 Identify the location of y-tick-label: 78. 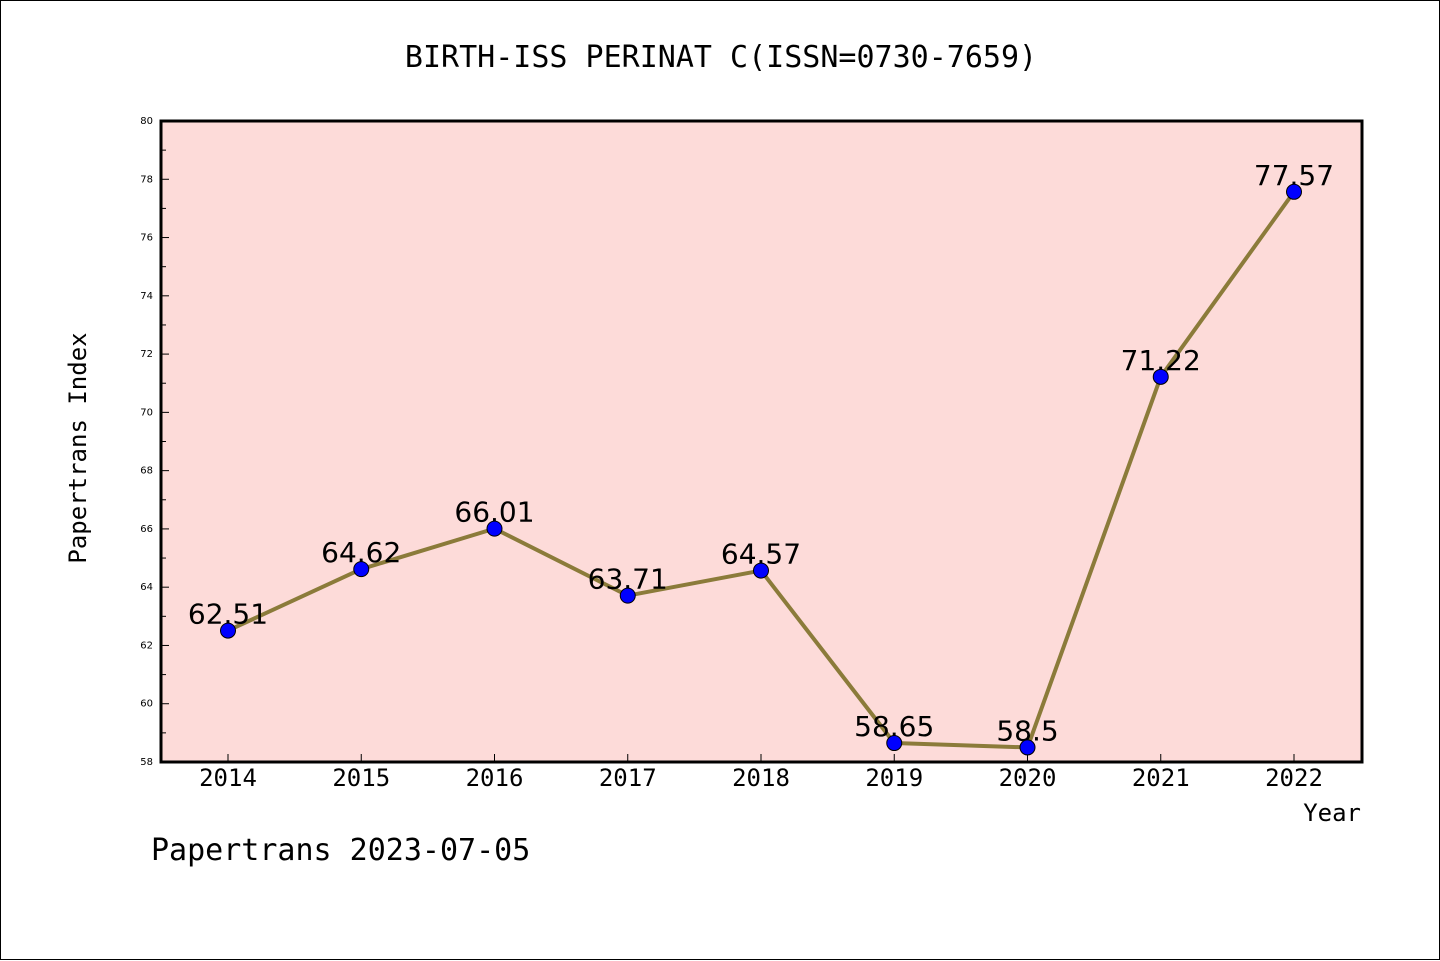
(146, 179).